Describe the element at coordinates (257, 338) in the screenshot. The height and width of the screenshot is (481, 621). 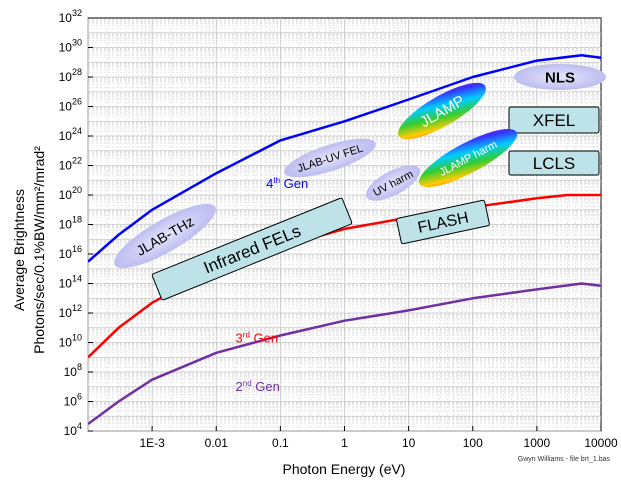
I see `series-label-2: 3rd Gen` at that location.